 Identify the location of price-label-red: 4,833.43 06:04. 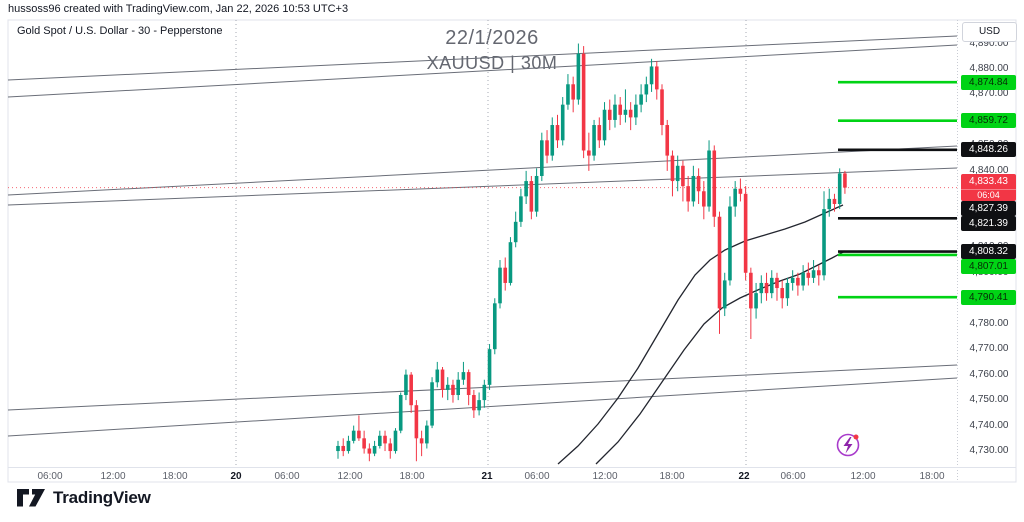
(988, 188).